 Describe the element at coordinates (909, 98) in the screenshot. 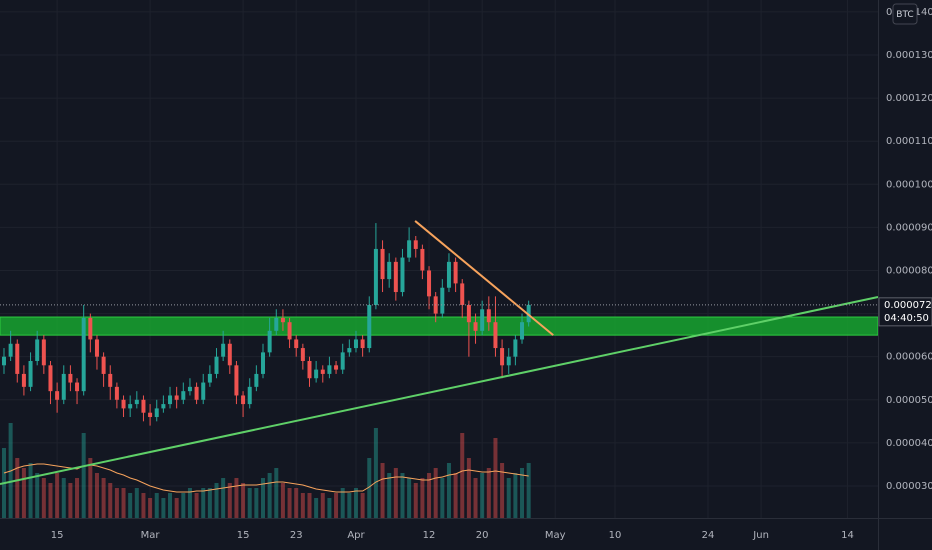

I see `y-tick-label: 0.00012000` at that location.